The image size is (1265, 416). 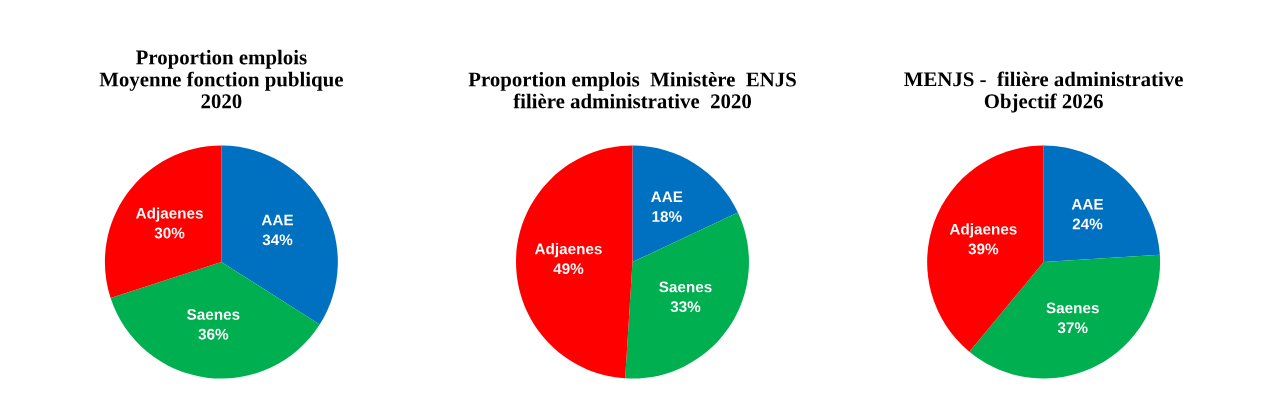 I want to click on data-label: 33%, so click(x=685, y=307).